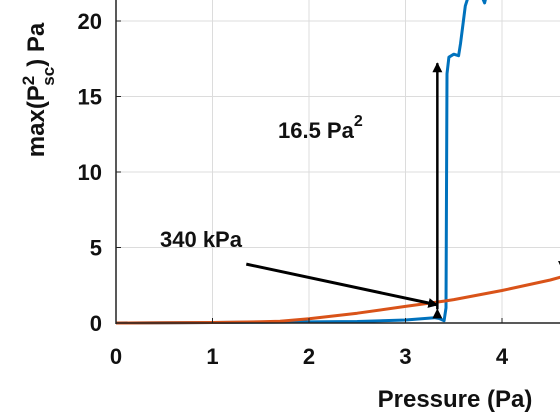 The height and width of the screenshot is (420, 560). What do you see at coordinates (90, 97) in the screenshot?
I see `y-tick-label: 15` at bounding box center [90, 97].